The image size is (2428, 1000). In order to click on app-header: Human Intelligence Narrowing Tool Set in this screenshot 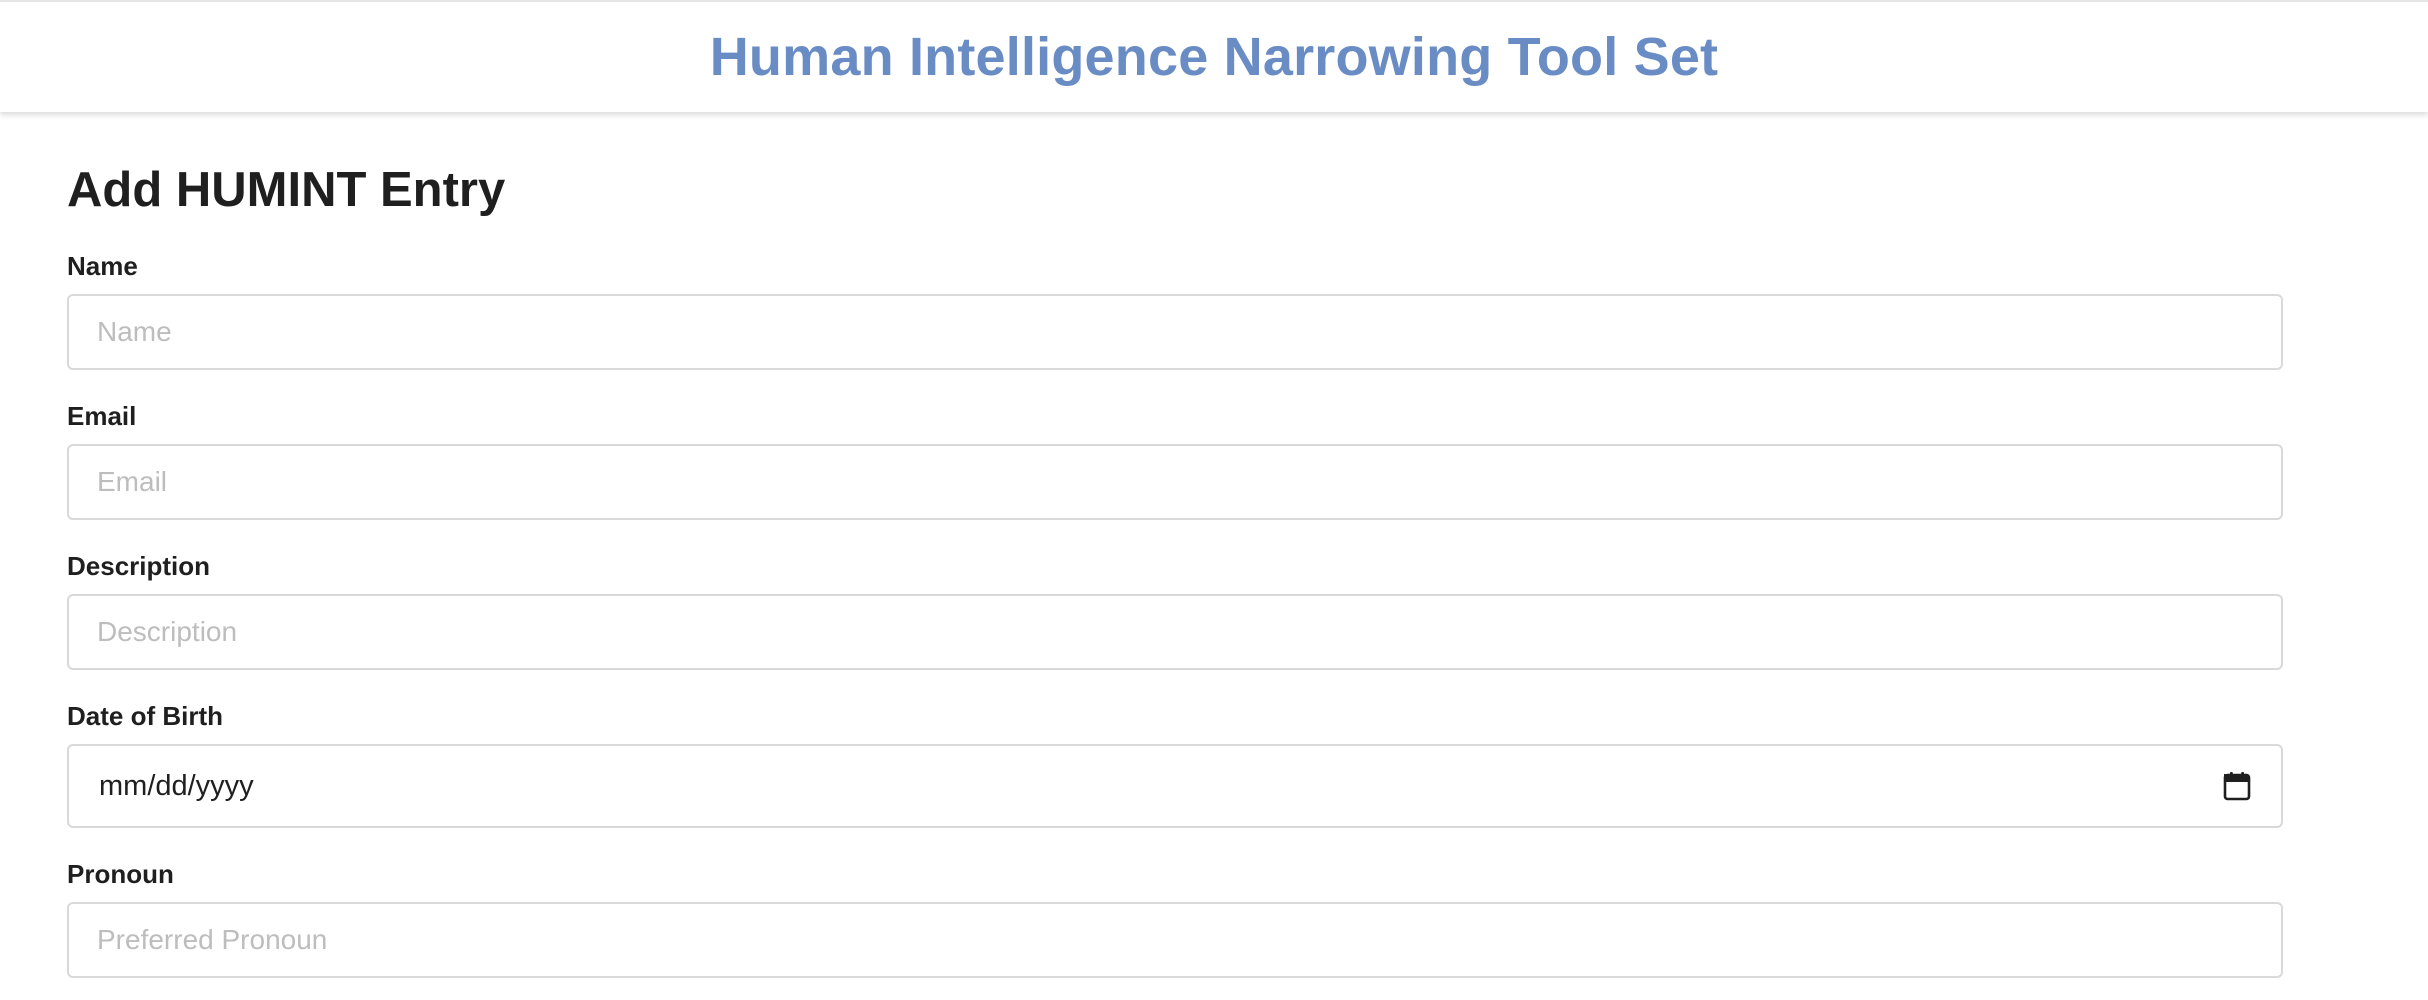, I will do `click(1214, 56)`.